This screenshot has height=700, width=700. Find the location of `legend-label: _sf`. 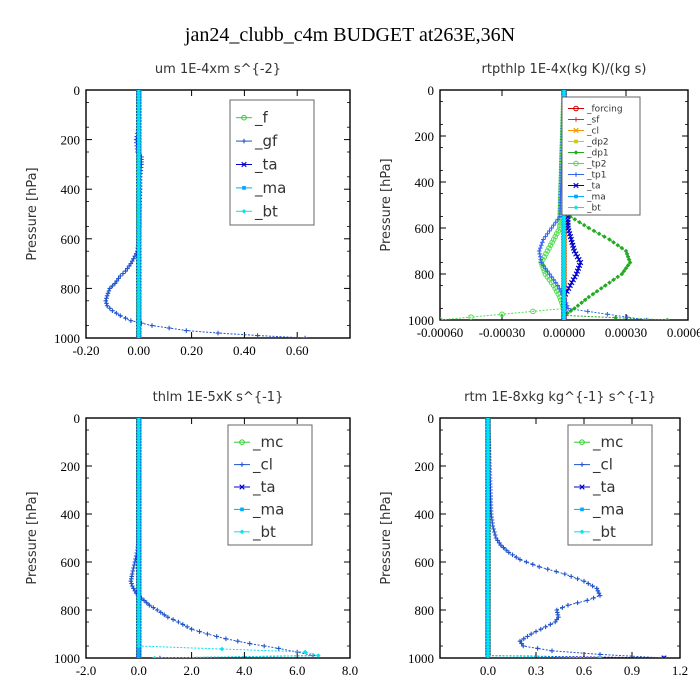

legend-label: _sf is located at coordinates (593, 121).